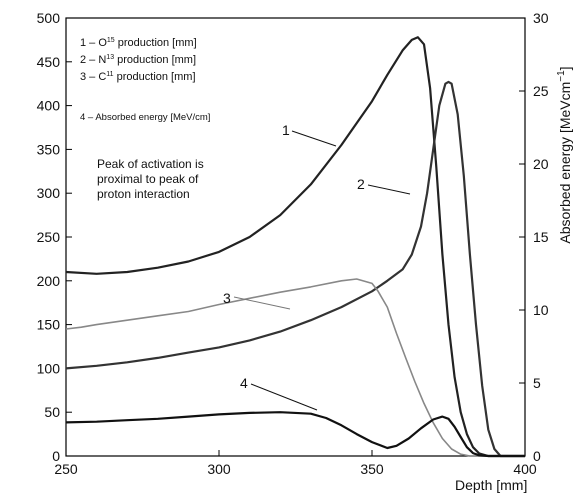  Describe the element at coordinates (541, 310) in the screenshot. I see `y-right-tick-label-2: 10` at that location.